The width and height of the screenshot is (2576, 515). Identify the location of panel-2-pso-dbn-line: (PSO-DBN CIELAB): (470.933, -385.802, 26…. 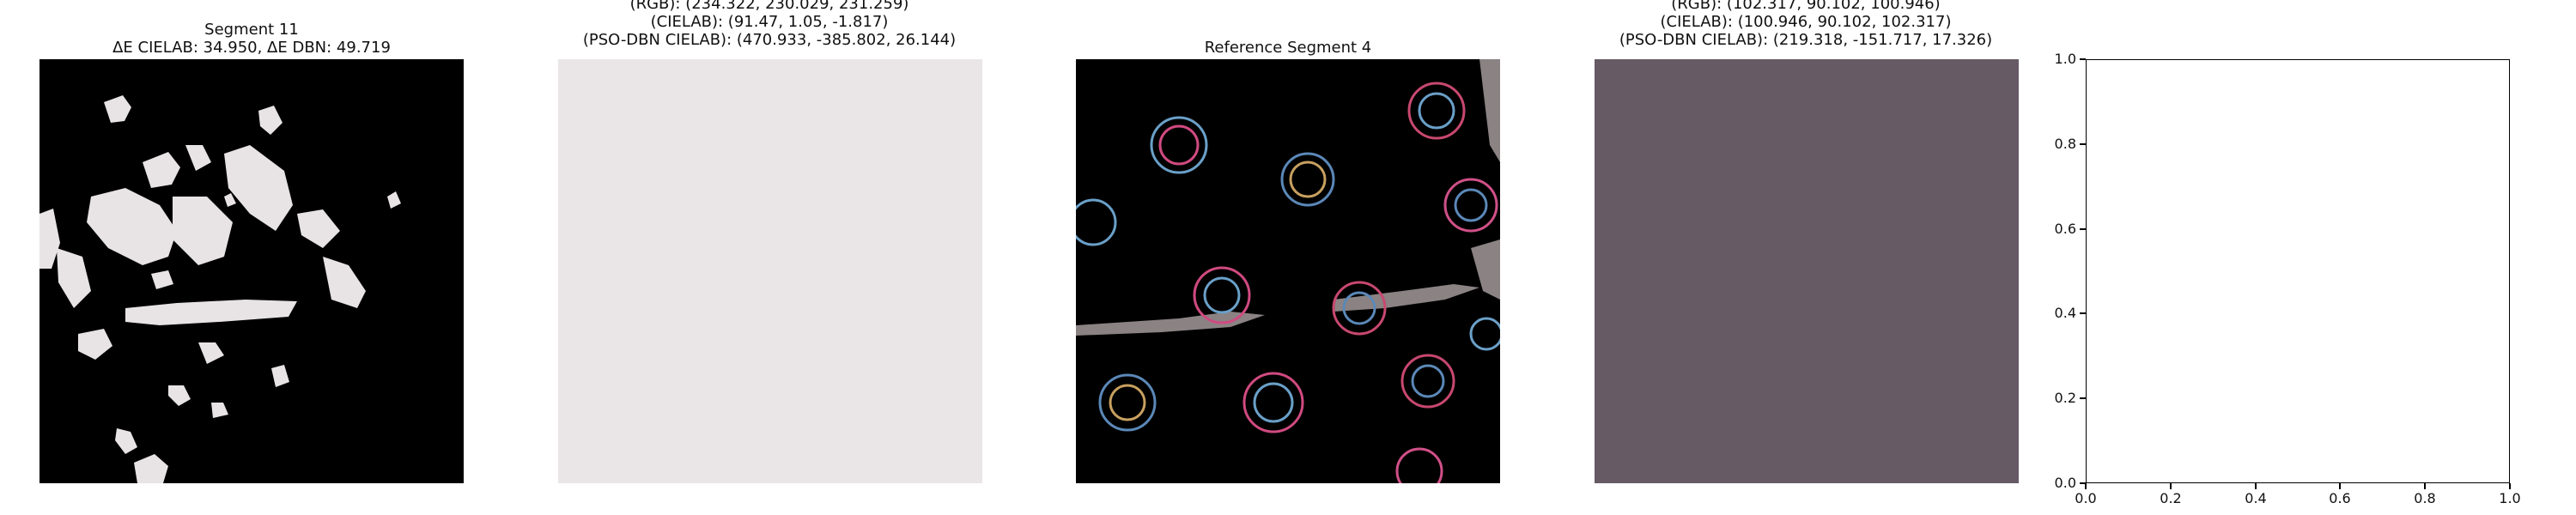
(770, 40).